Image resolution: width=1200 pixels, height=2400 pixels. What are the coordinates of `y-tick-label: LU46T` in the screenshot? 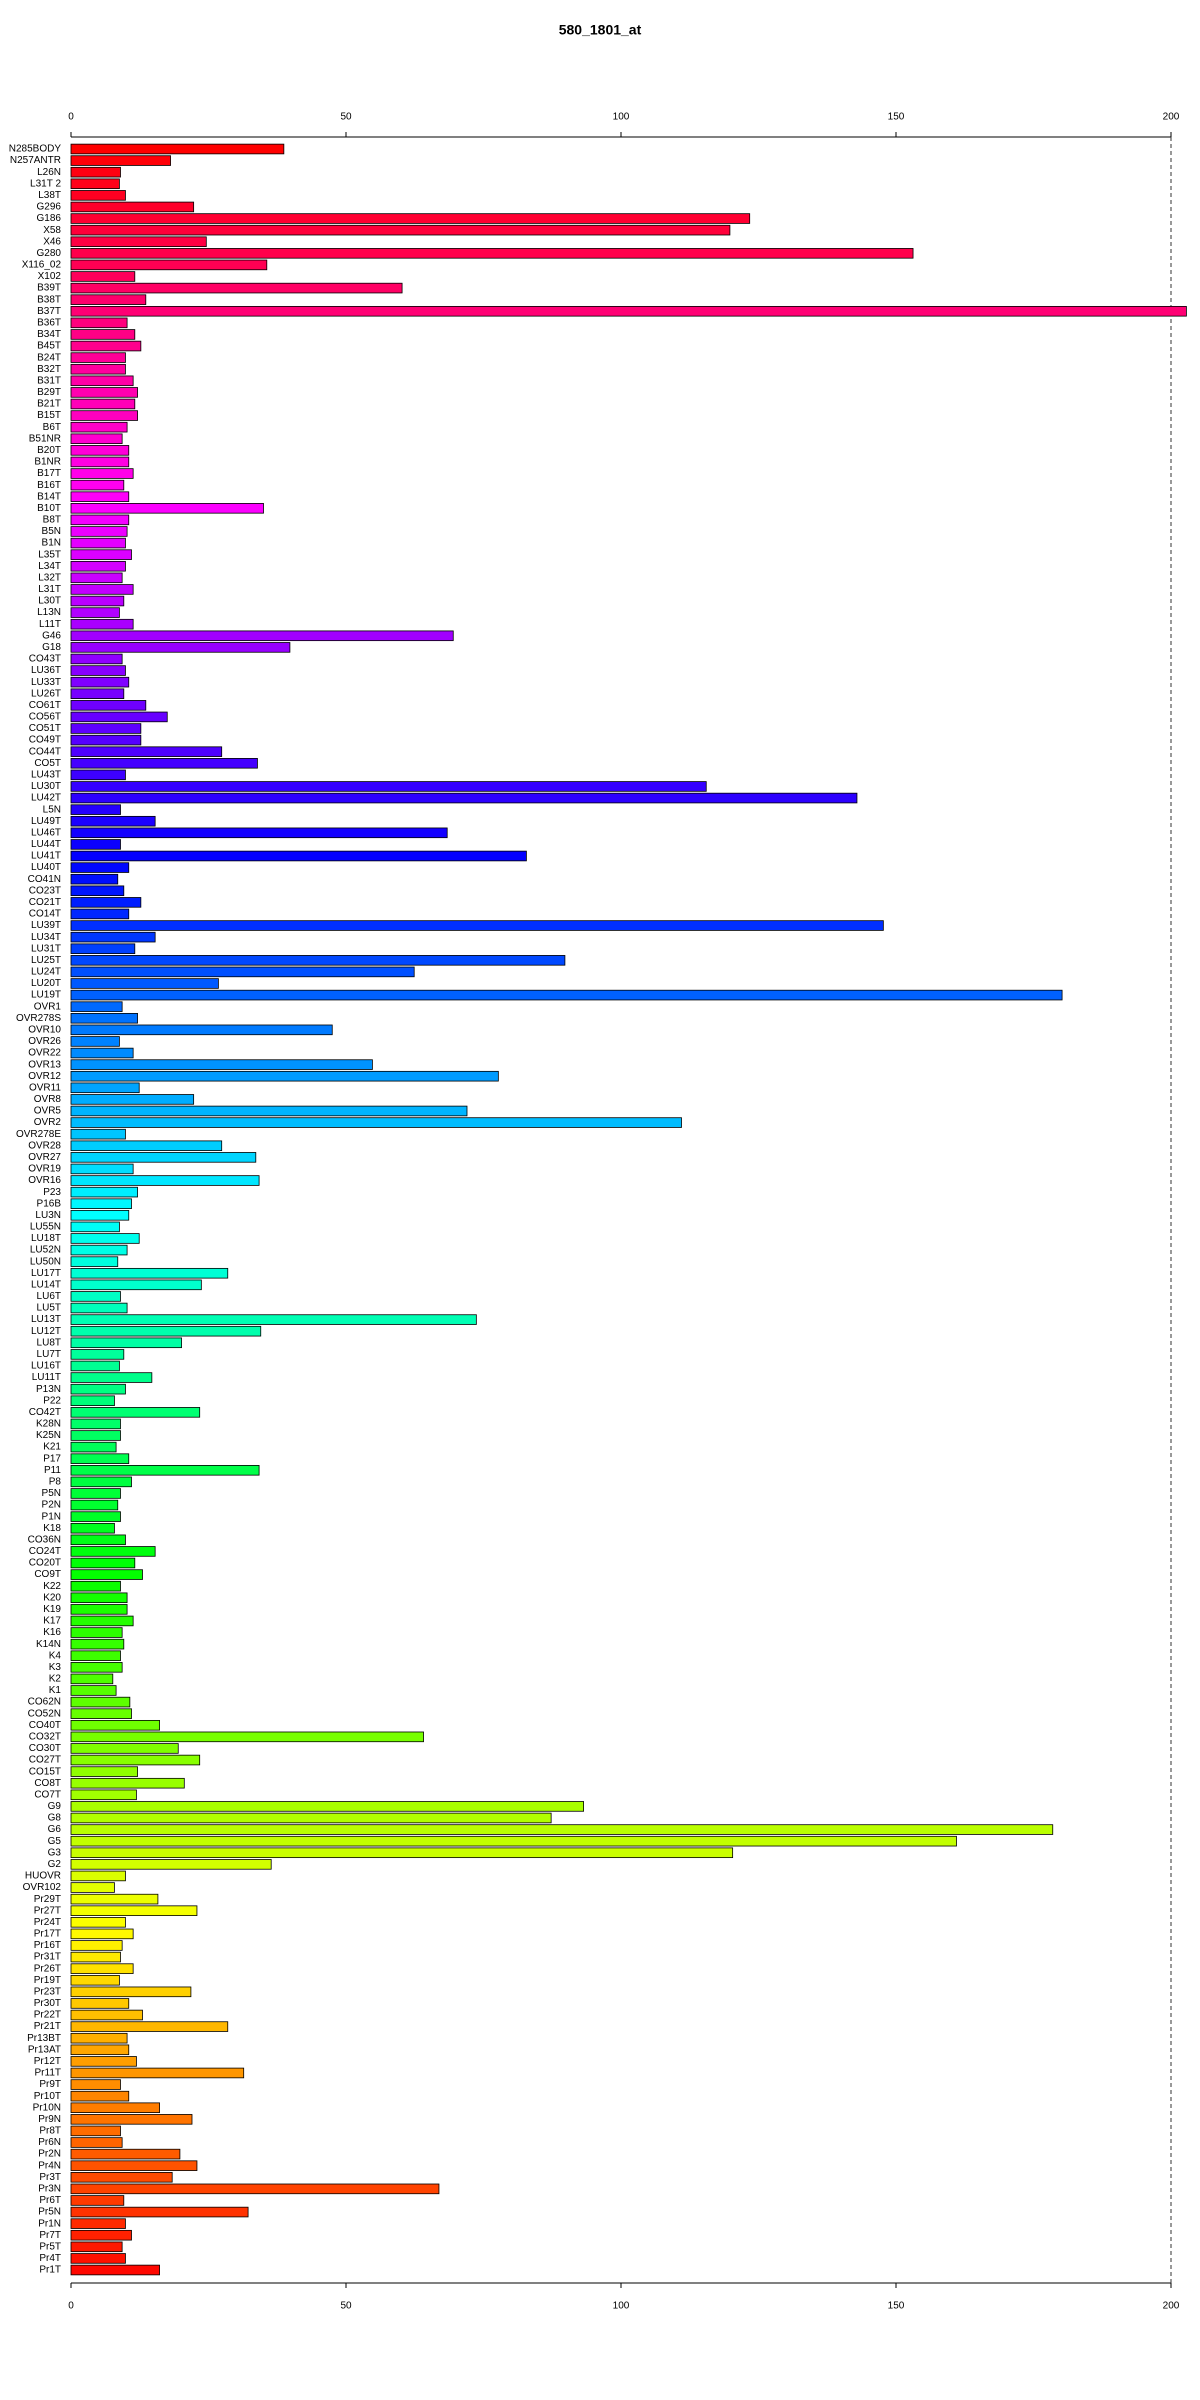 It's located at (46, 832).